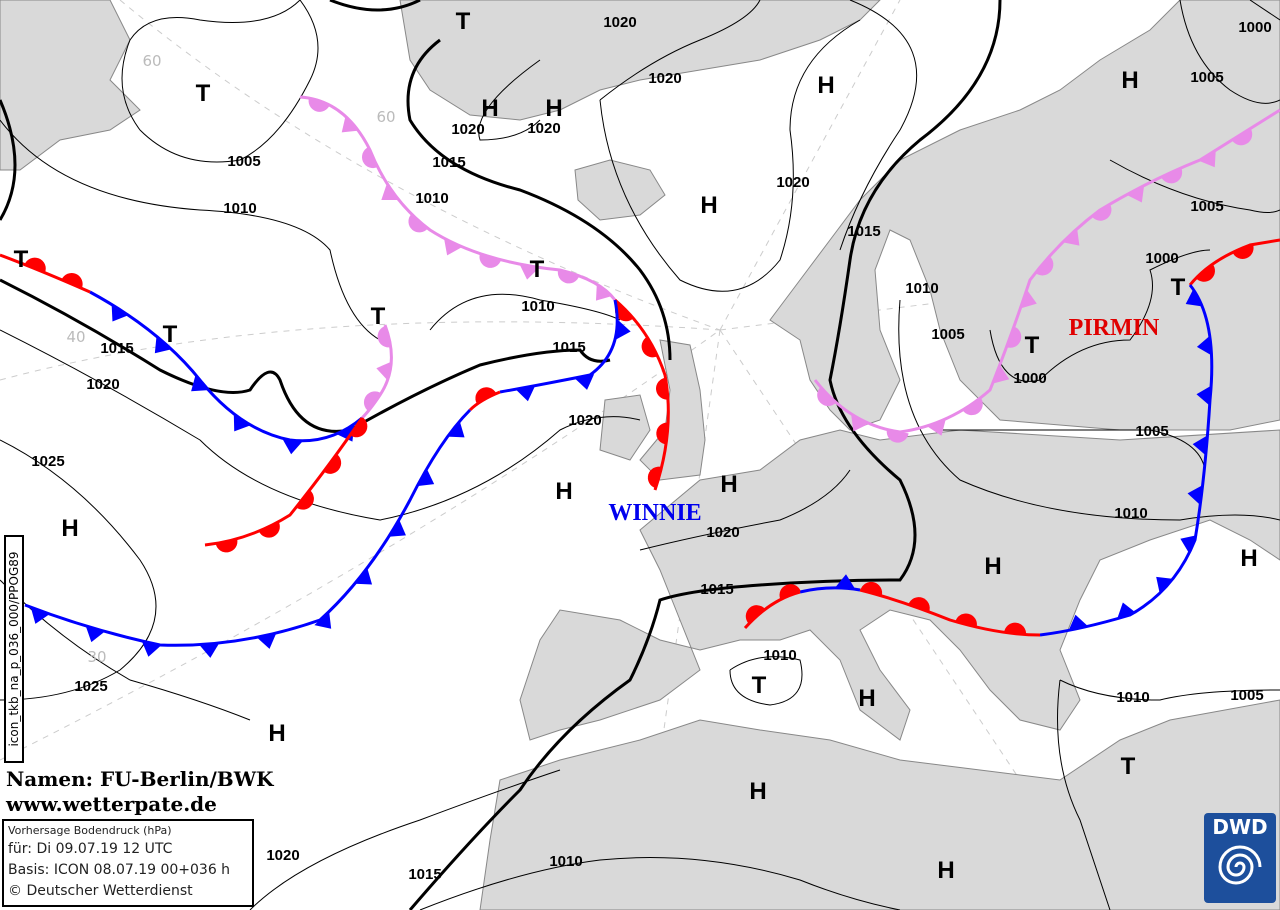 The height and width of the screenshot is (910, 1280). What do you see at coordinates (75, 337) in the screenshot?
I see `latitude-label: 40` at bounding box center [75, 337].